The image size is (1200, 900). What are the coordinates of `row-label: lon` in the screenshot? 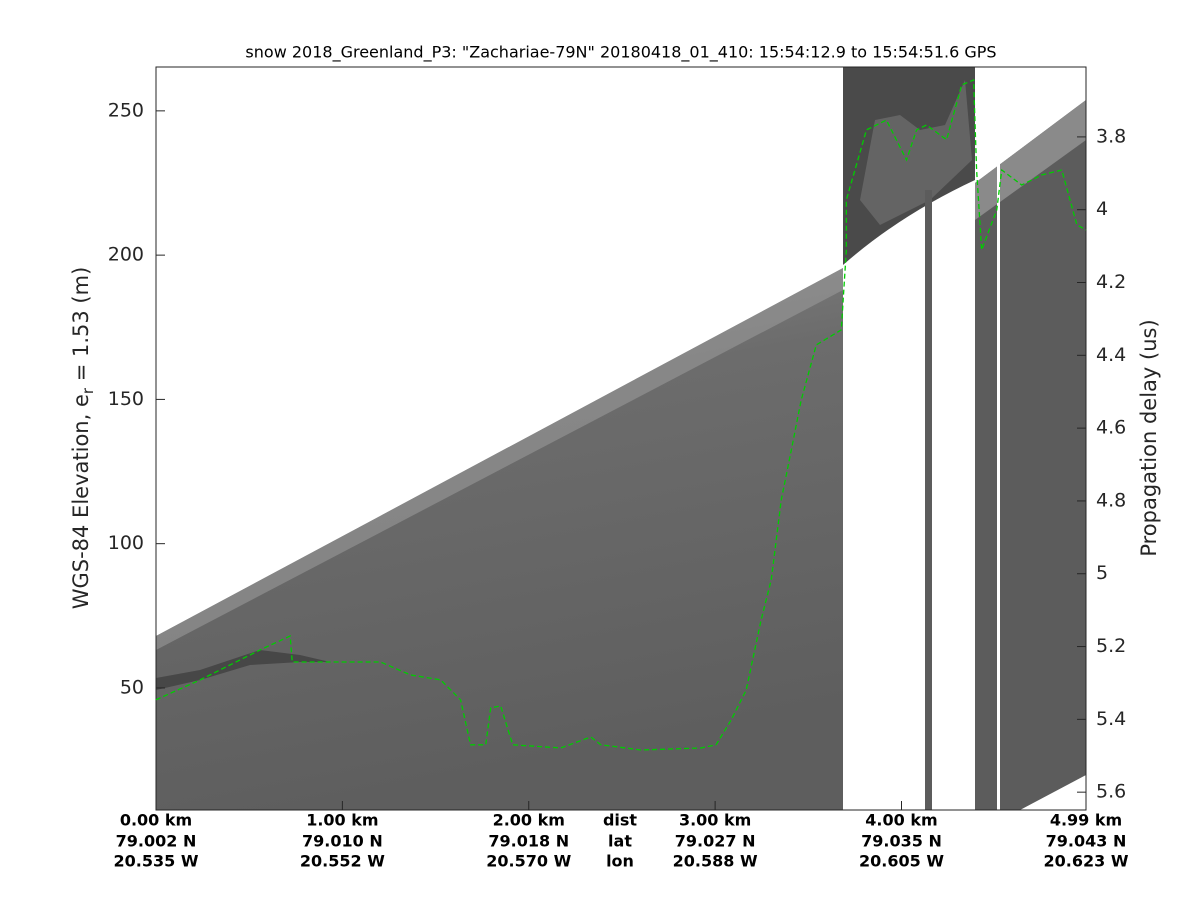 It's located at (620, 861).